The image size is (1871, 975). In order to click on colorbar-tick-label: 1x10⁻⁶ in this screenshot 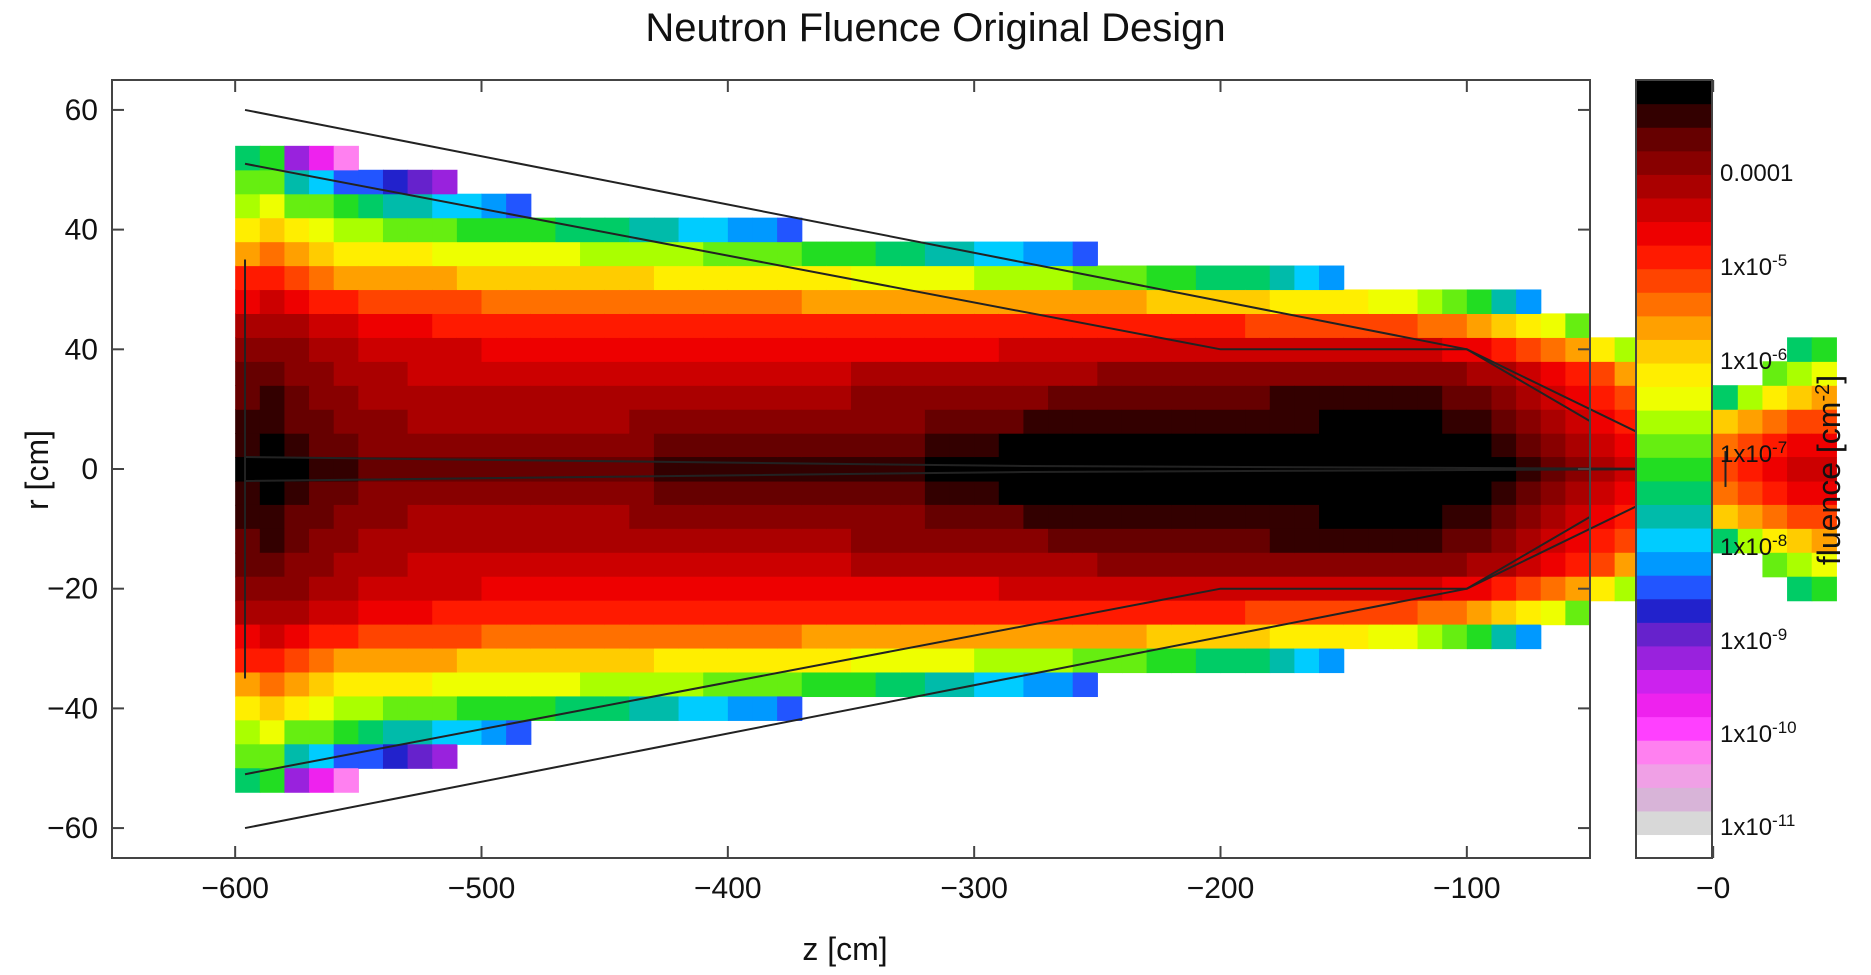, I will do `click(1753, 360)`.